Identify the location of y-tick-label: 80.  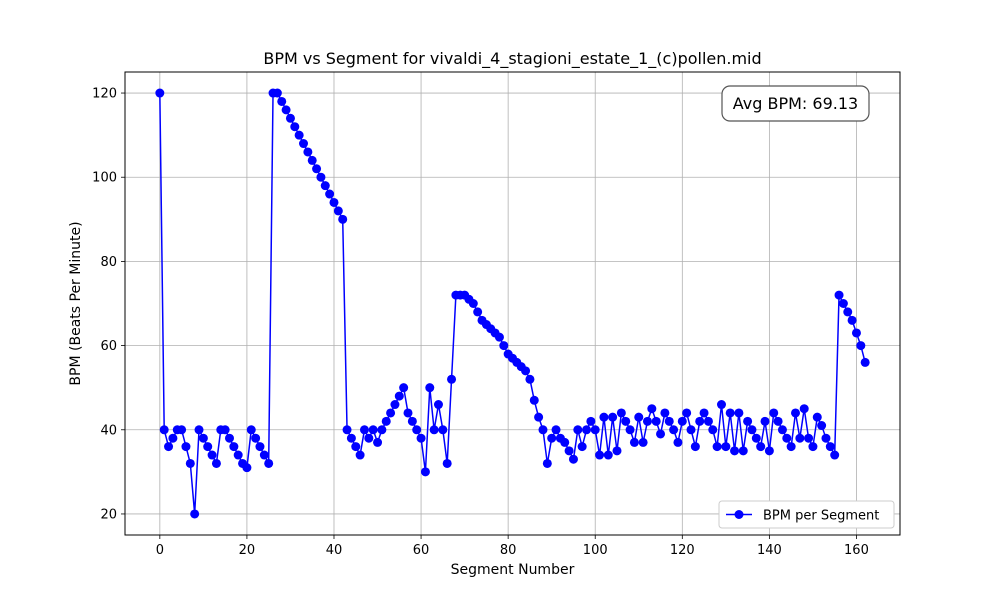
(108, 262).